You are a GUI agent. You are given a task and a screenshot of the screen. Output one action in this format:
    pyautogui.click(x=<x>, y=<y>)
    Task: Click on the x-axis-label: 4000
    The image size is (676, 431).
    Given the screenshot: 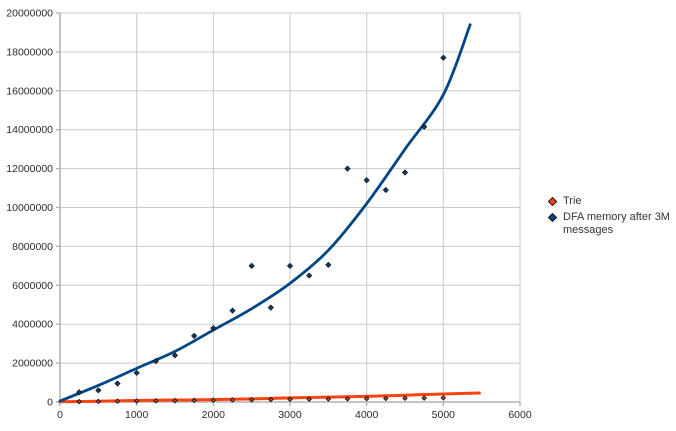 What is the action you would take?
    pyautogui.click(x=367, y=415)
    